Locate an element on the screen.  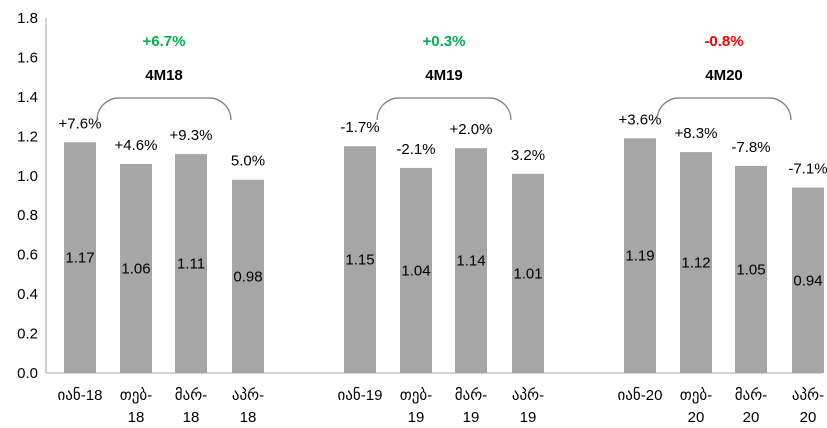
bar-value-label: 1.04 is located at coordinates (415, 270).